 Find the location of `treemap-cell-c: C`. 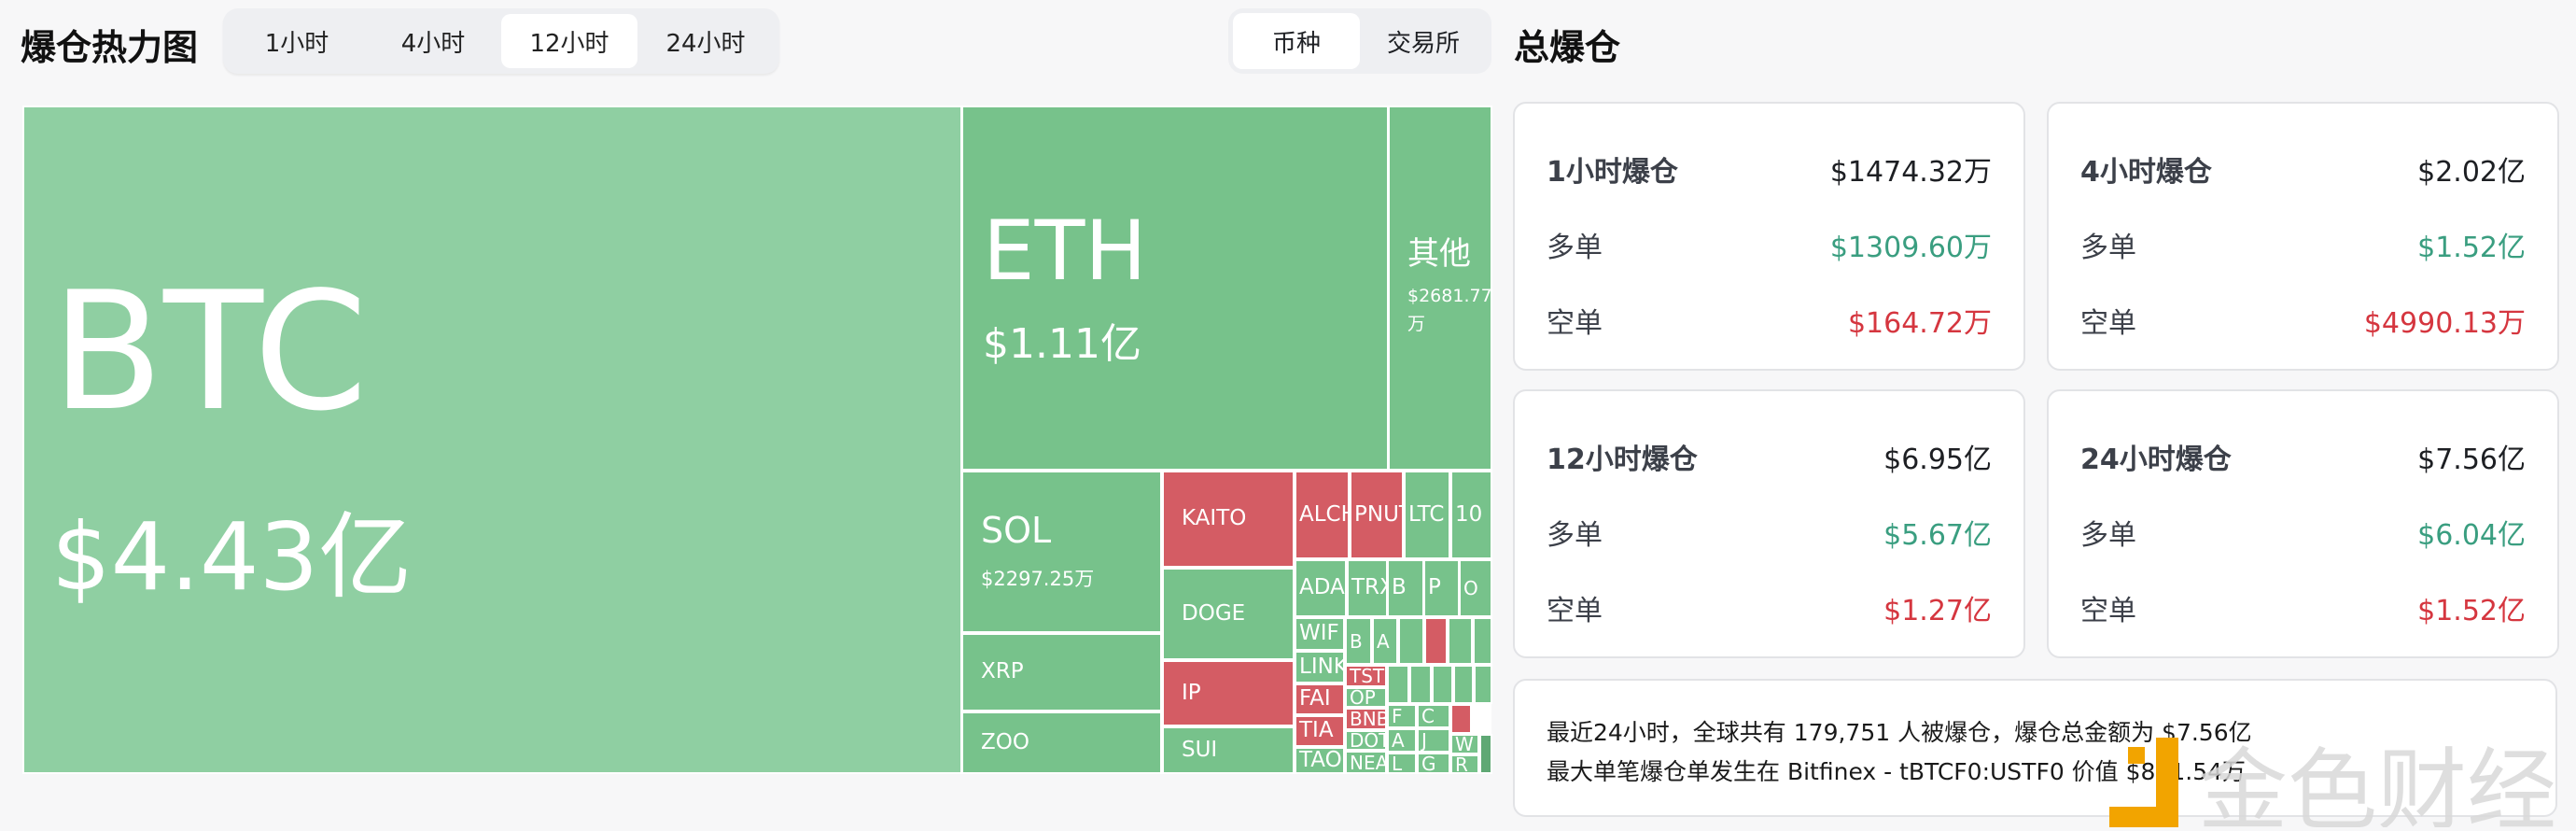

treemap-cell-c: C is located at coordinates (1433, 716).